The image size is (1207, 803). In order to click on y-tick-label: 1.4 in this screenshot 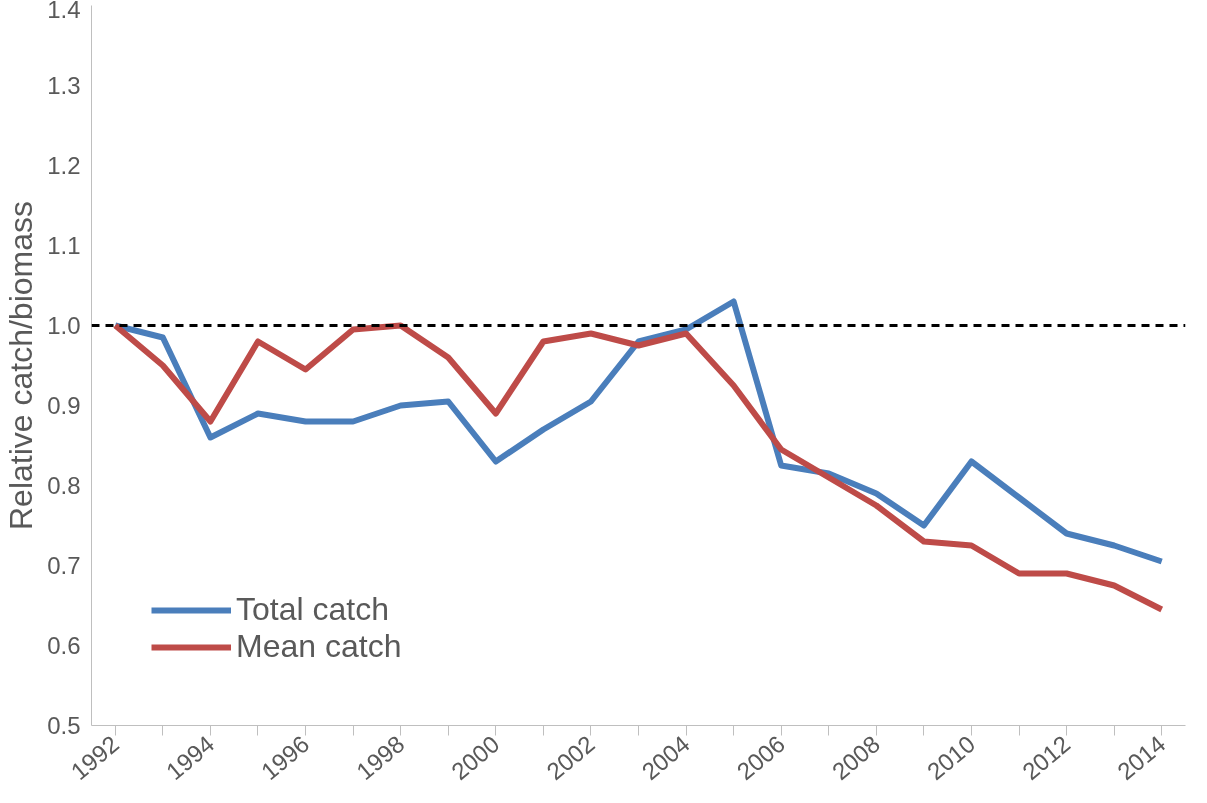, I will do `click(64, 11)`.